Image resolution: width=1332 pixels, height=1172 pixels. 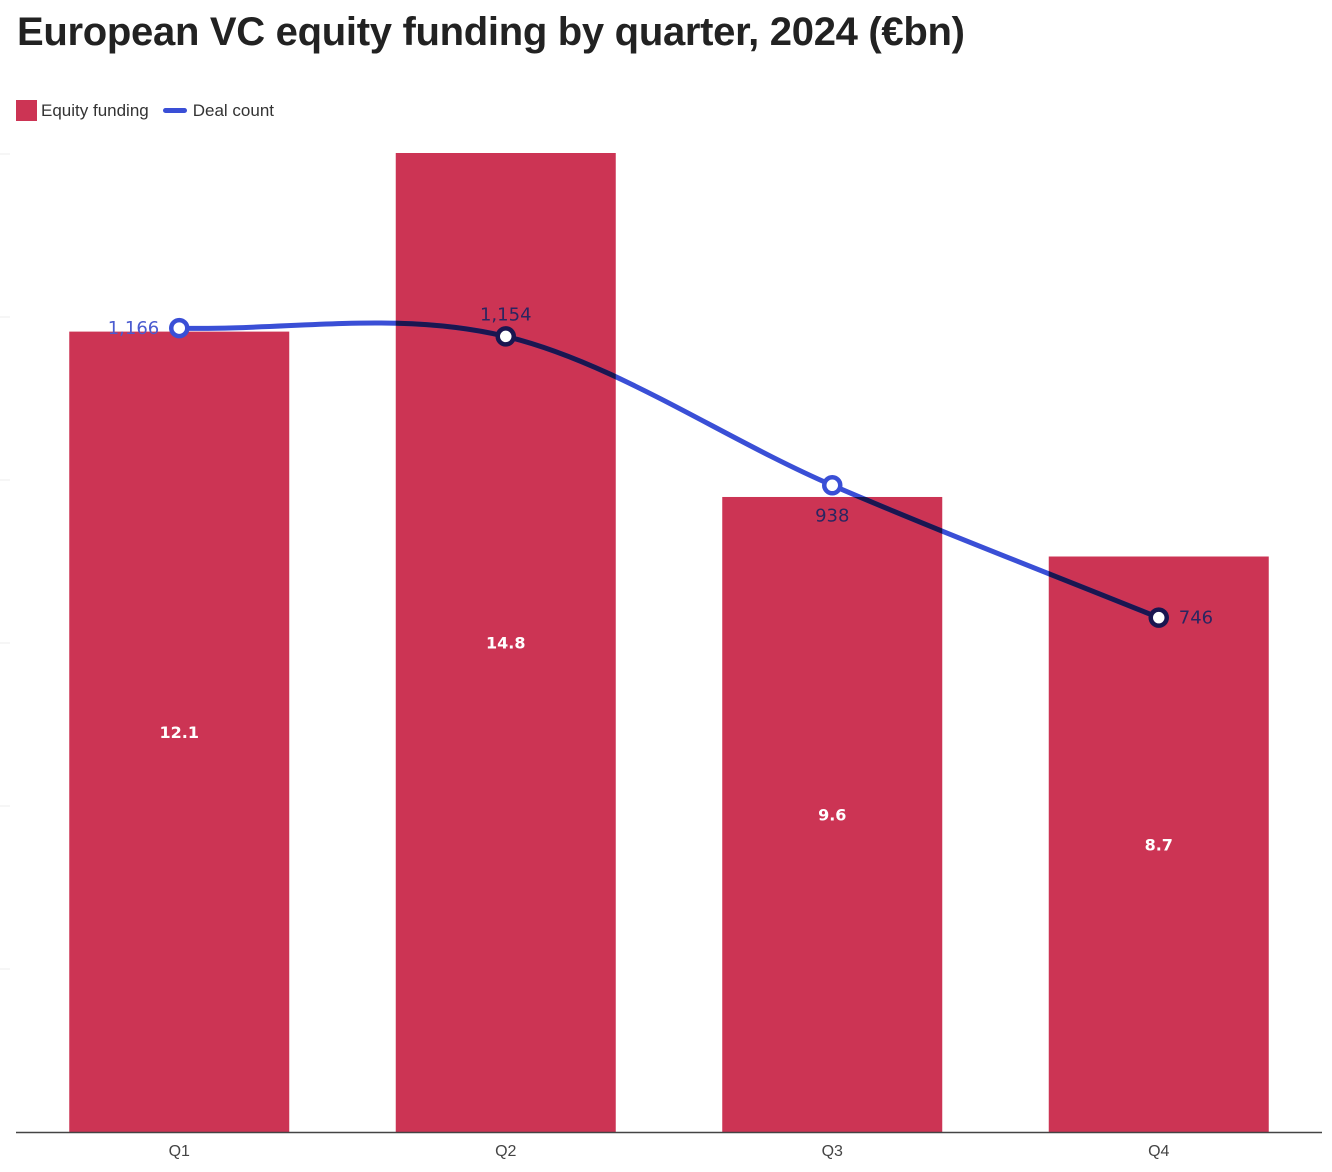 What do you see at coordinates (506, 314) in the screenshot?
I see `deal-count-value-label: 1,154` at bounding box center [506, 314].